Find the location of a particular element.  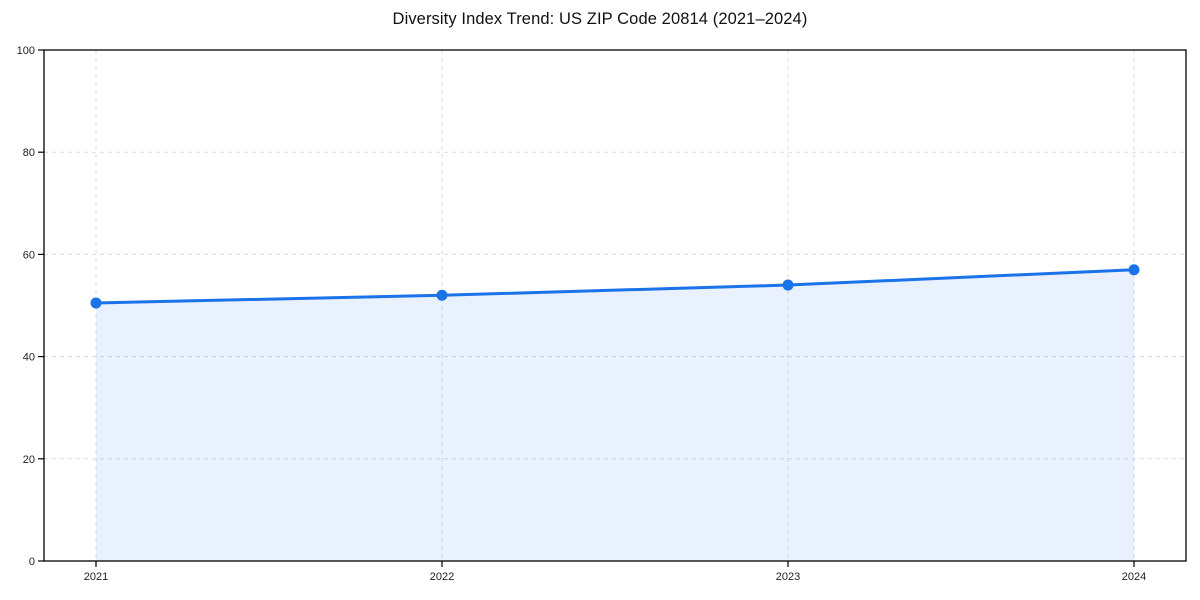

trend-line is located at coordinates (615, 286).